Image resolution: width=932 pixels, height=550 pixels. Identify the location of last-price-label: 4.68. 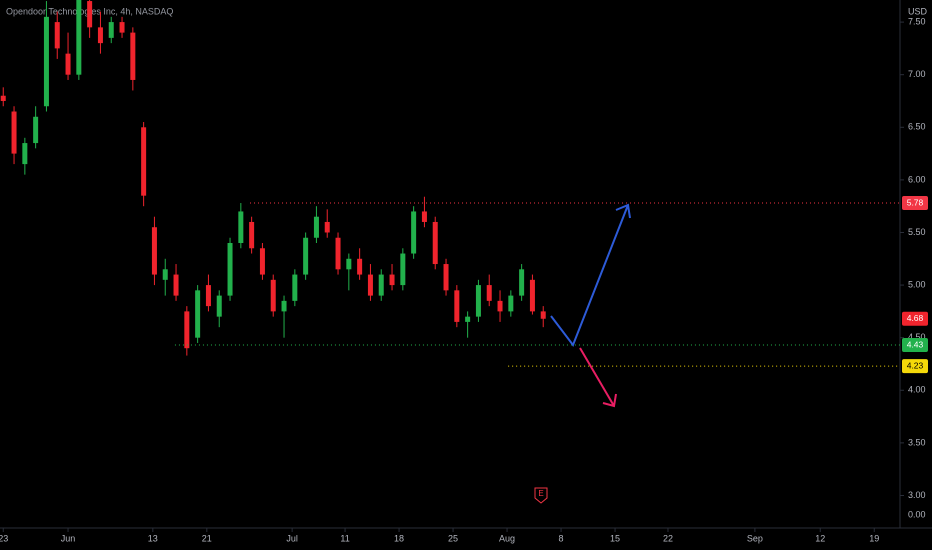
(915, 318).